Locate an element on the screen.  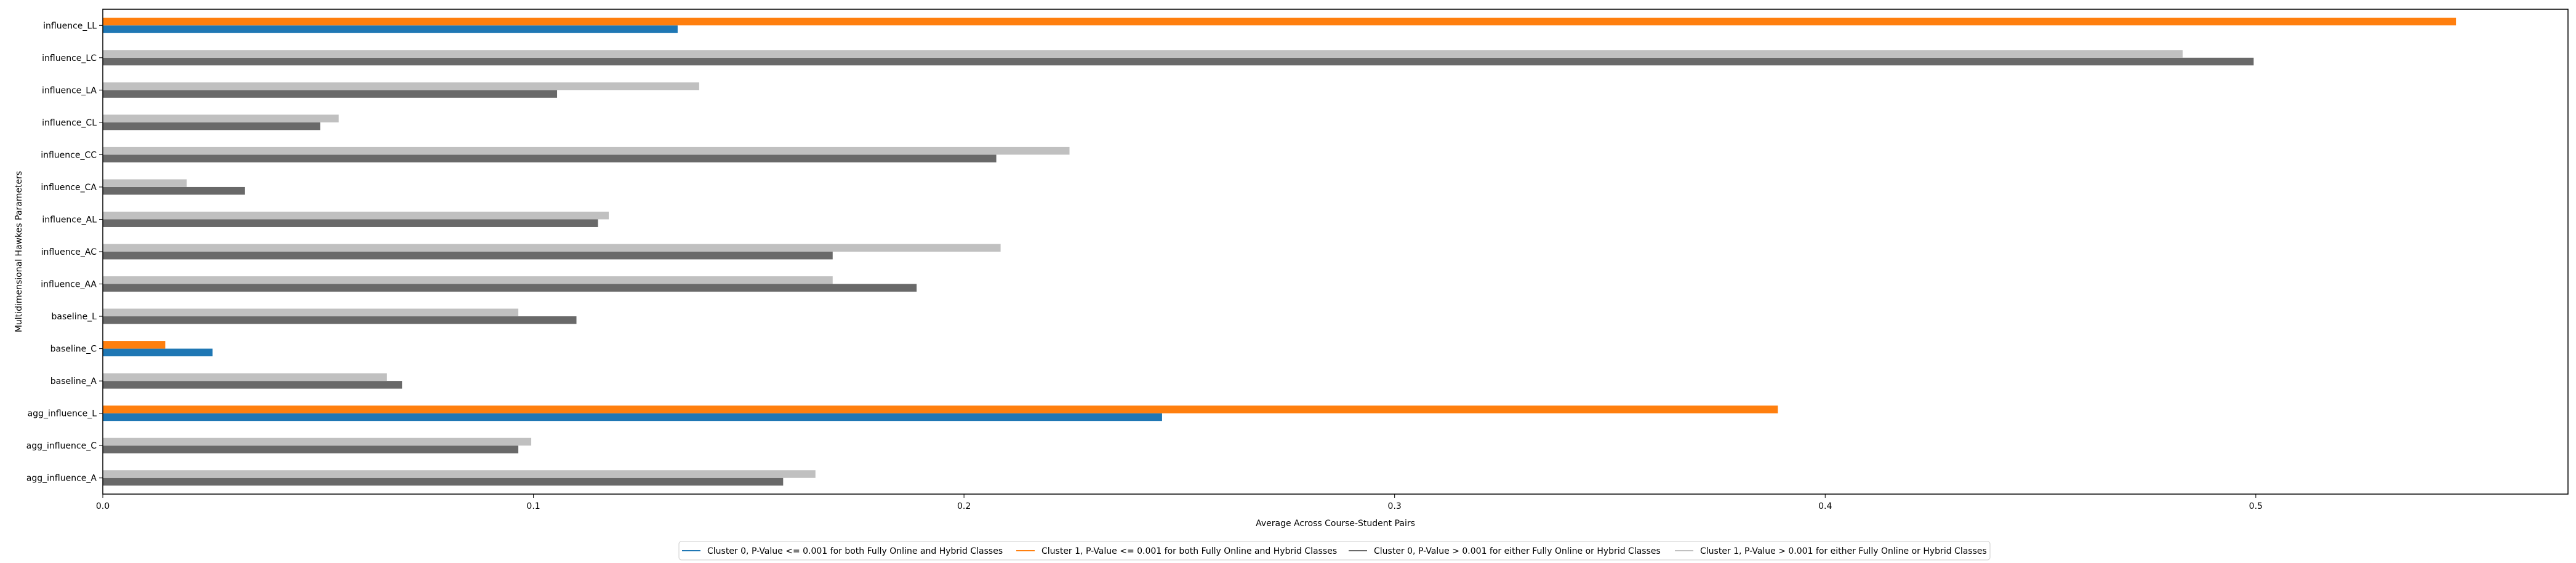
y-tick-label-influence-lc: influence_LC is located at coordinates (69, 58).